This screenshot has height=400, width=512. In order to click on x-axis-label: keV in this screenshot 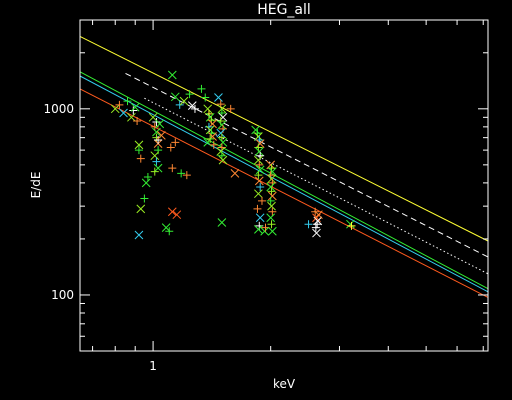, I will do `click(284, 384)`.